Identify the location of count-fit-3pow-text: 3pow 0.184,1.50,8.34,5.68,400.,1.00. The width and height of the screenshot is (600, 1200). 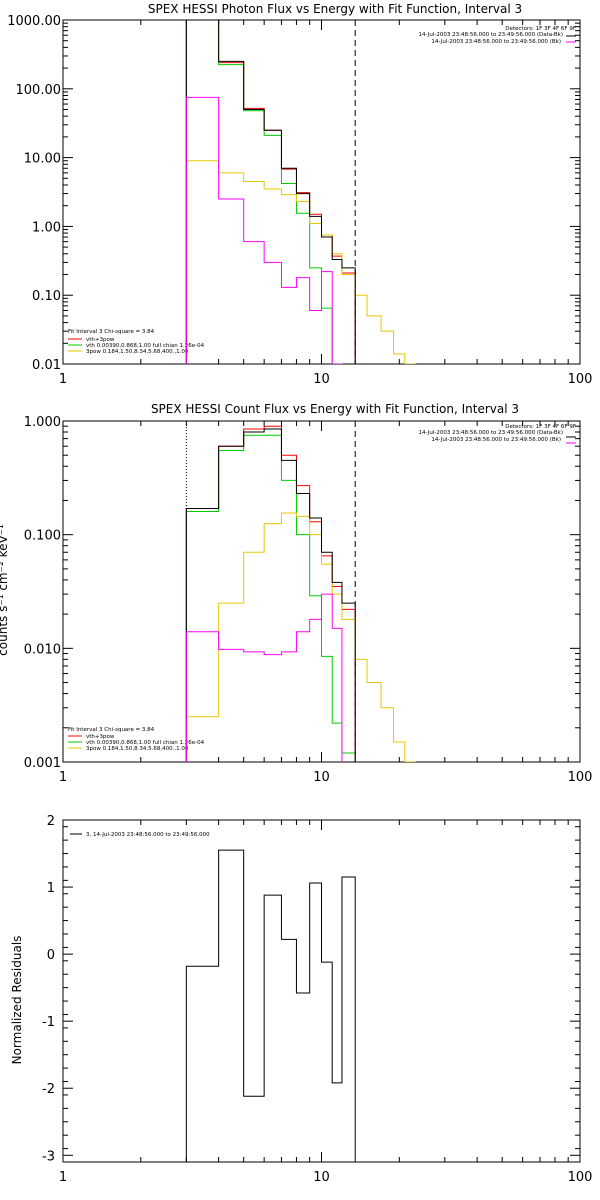
(137, 749).